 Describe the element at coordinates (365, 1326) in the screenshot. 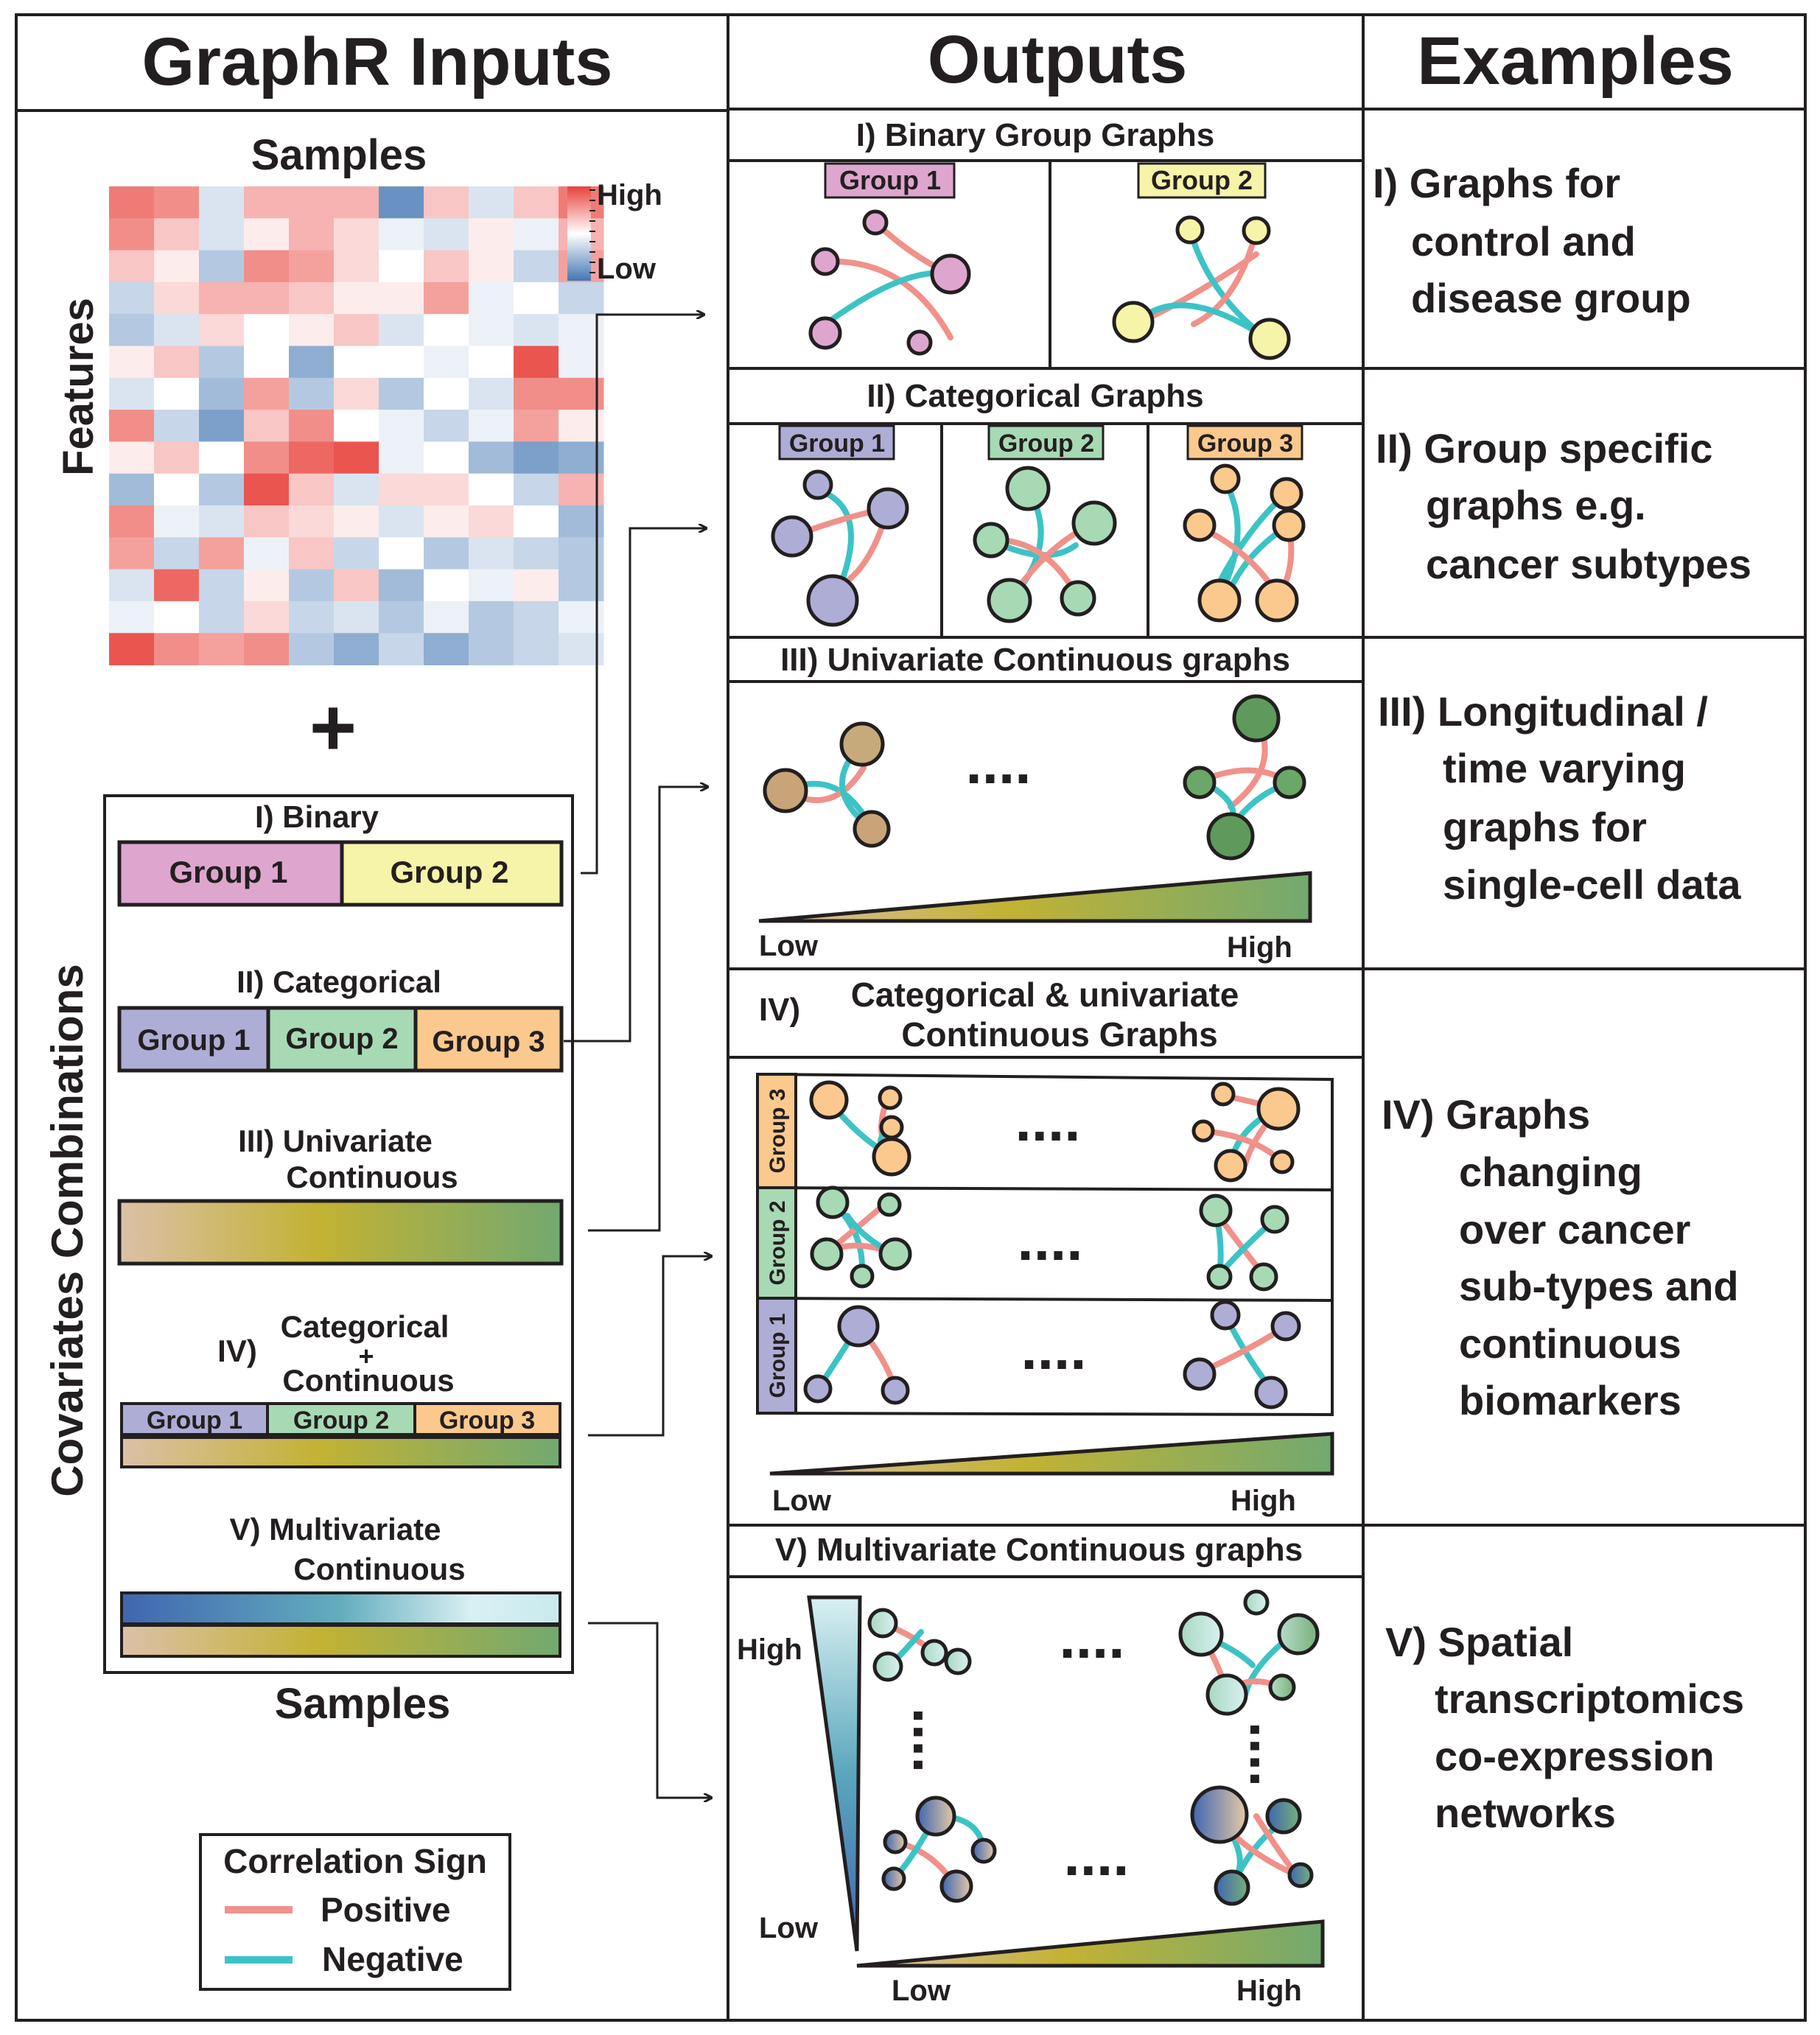

I see `cov-catcont-line1: Categorical` at that location.